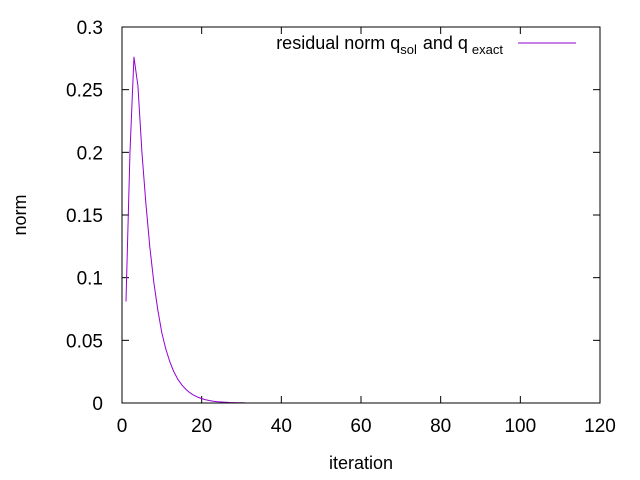 This screenshot has width=640, height=480. I want to click on y-tick-label: 0.25, so click(84, 91).